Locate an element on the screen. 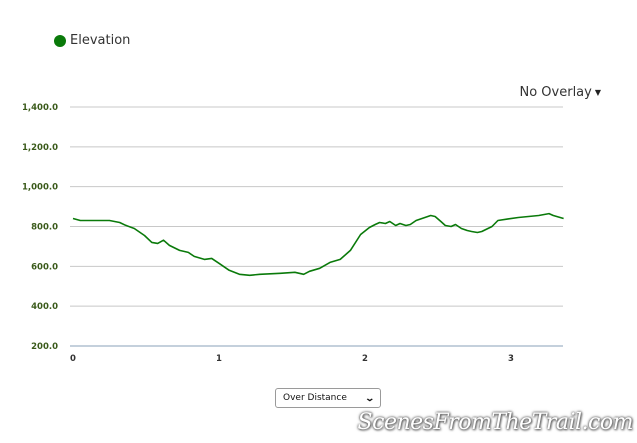 This screenshot has height=443, width=637. chart-legend: Elevation is located at coordinates (92, 40).